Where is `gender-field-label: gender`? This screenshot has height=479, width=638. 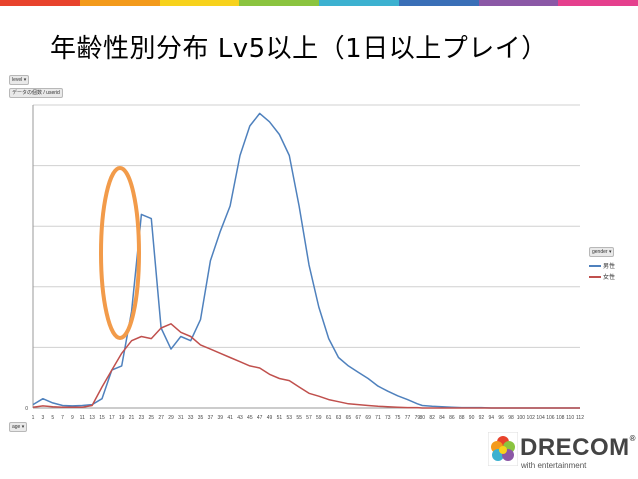 gender-field-label: gender is located at coordinates (600, 252).